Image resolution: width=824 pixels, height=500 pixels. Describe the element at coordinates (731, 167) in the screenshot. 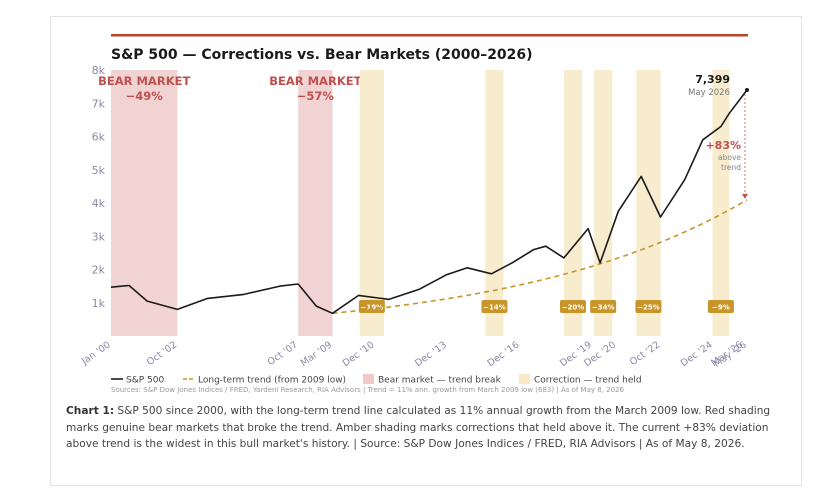

I see `deviation-text-trend: trend` at that location.